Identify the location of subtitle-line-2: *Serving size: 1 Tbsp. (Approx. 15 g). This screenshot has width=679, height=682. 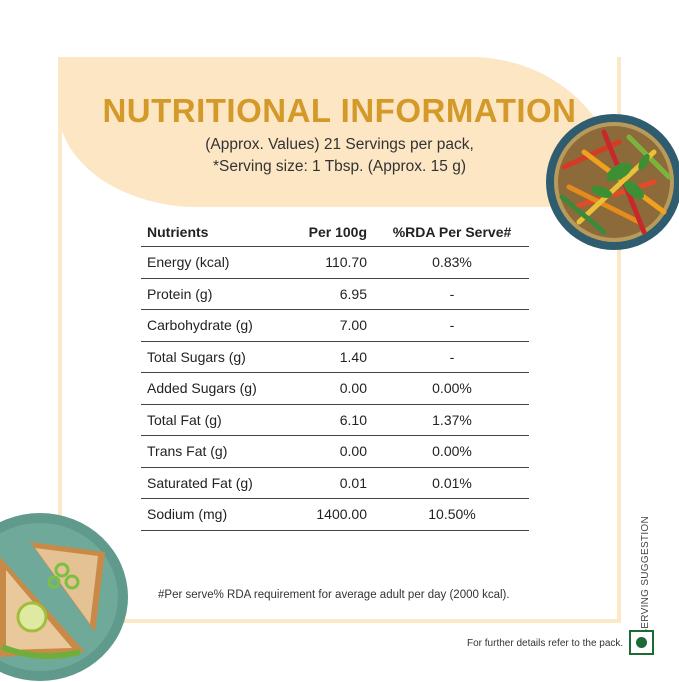
(339, 166).